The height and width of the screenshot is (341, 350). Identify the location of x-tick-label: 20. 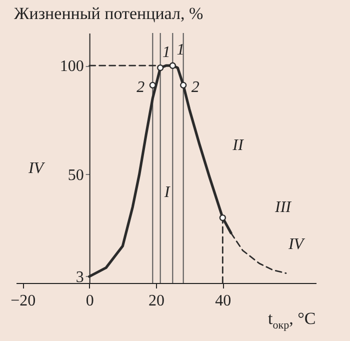
(156, 301).